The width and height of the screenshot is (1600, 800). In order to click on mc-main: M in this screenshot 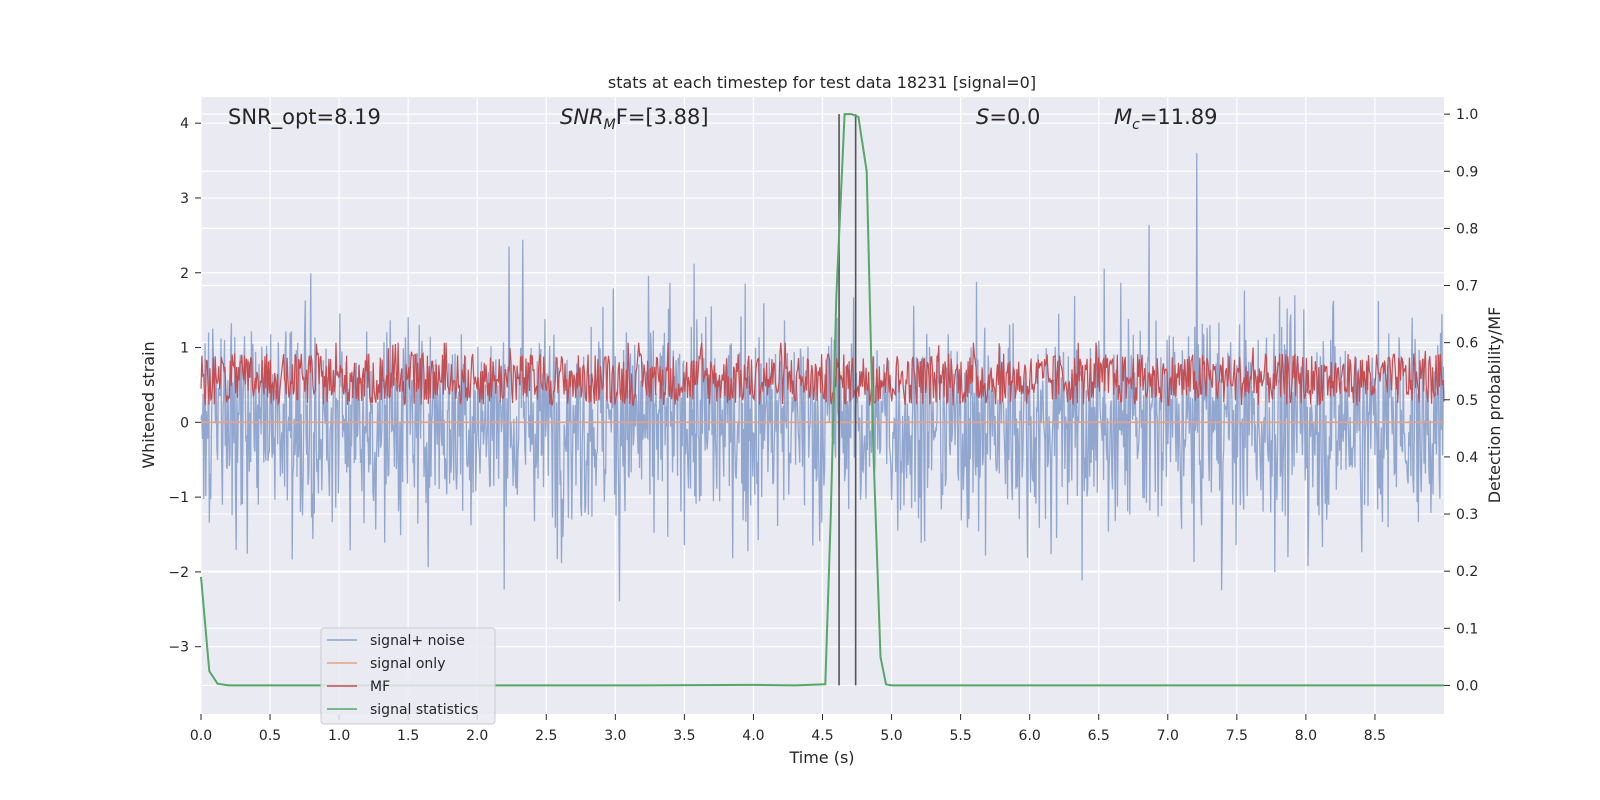, I will do `click(1123, 117)`.